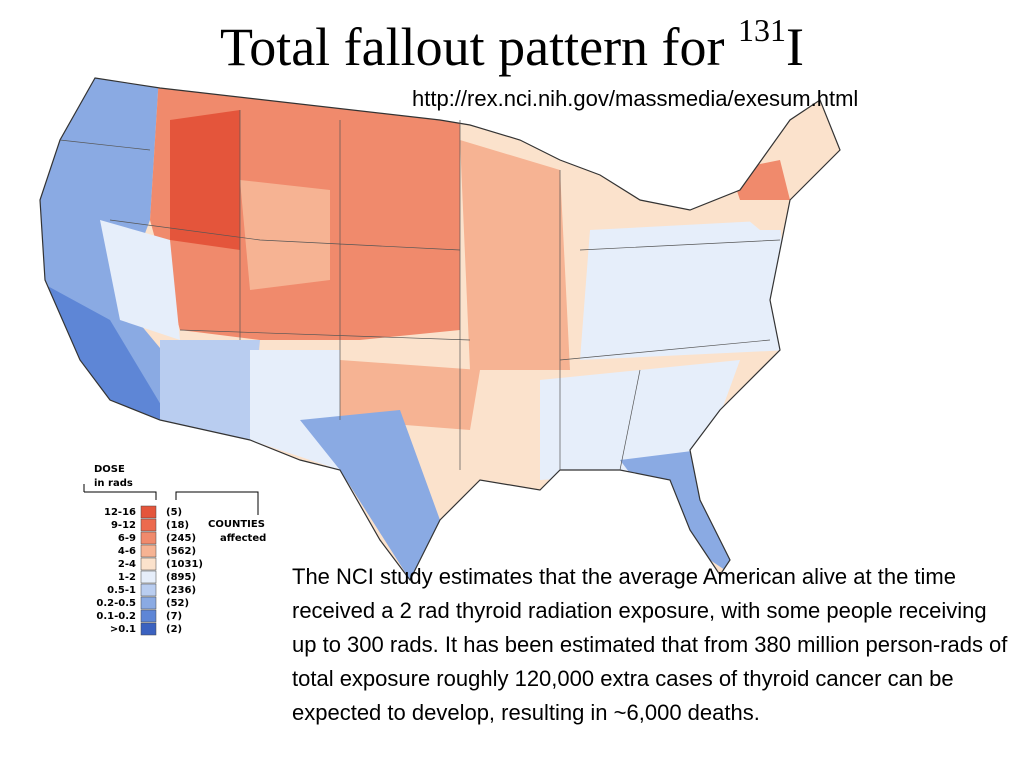 The height and width of the screenshot is (768, 1024). I want to click on dose-range: >0.1, so click(123, 629).